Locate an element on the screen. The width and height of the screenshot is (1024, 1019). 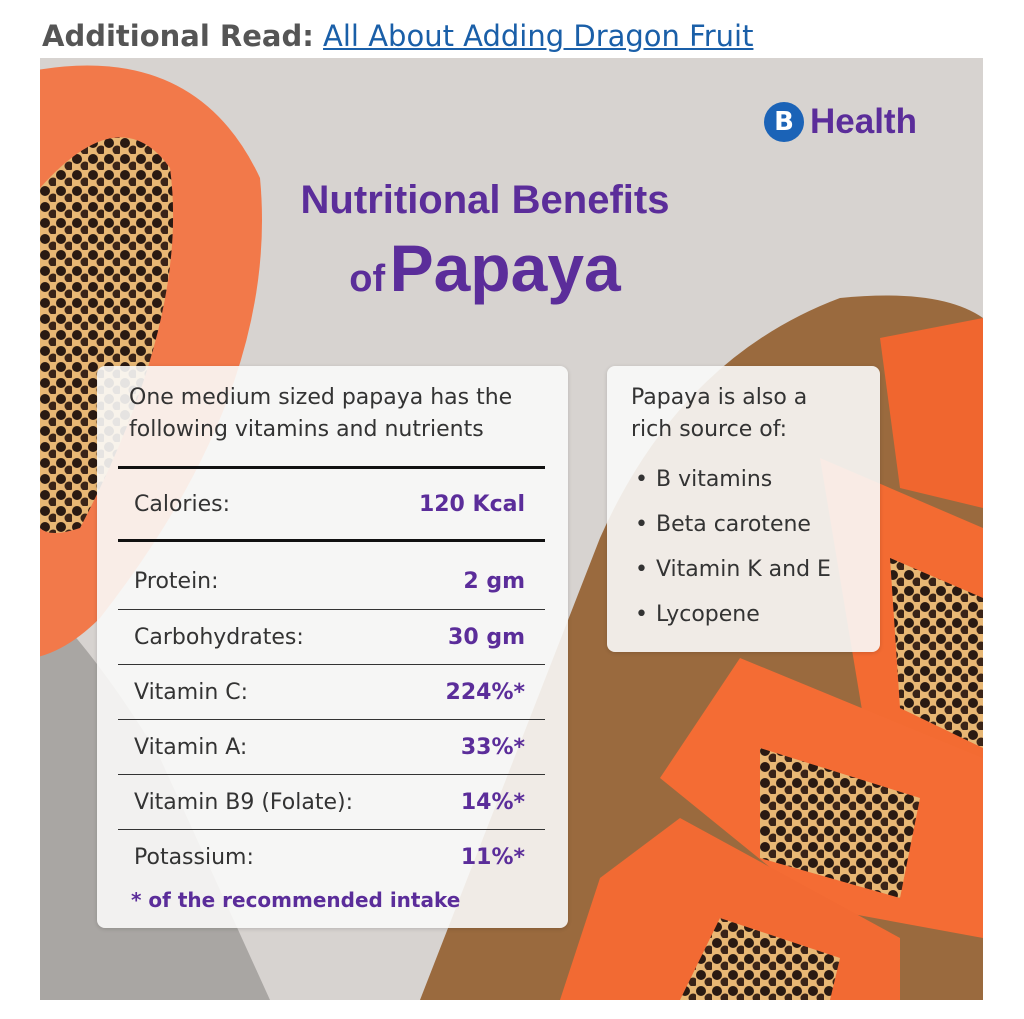
nutrient-amount: 11%* is located at coordinates (492, 857).